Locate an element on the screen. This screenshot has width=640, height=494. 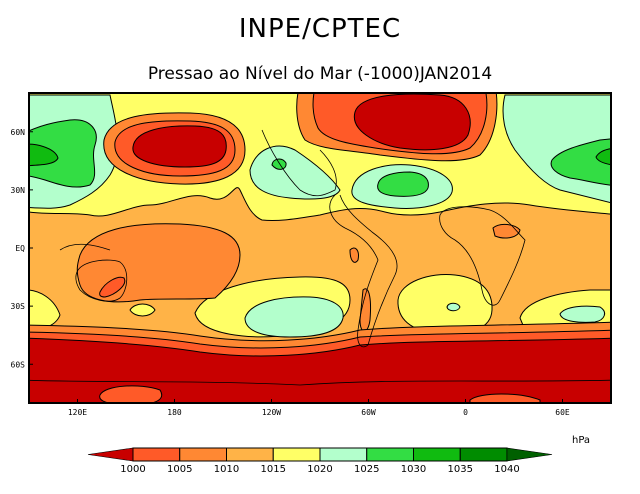
colorbar-legend: 1000 1005 1010 1015 1020 1025 1030 1035 1040 is located at coordinates (320, 461).